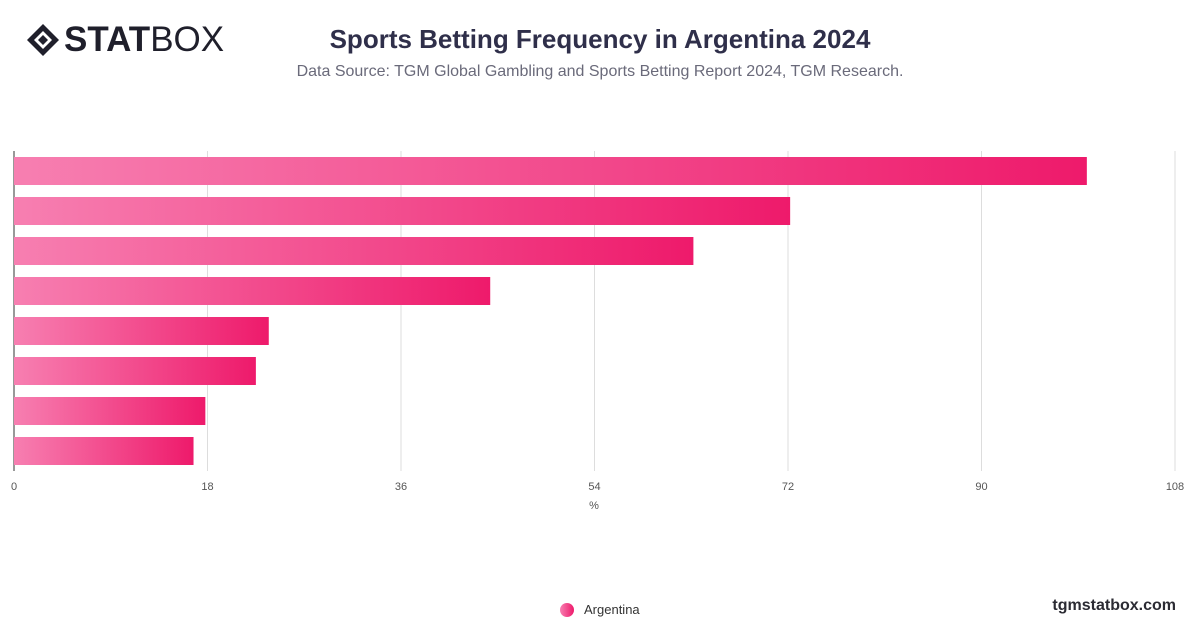  Describe the element at coordinates (207, 487) in the screenshot. I see `x-tick-label: 18` at that location.